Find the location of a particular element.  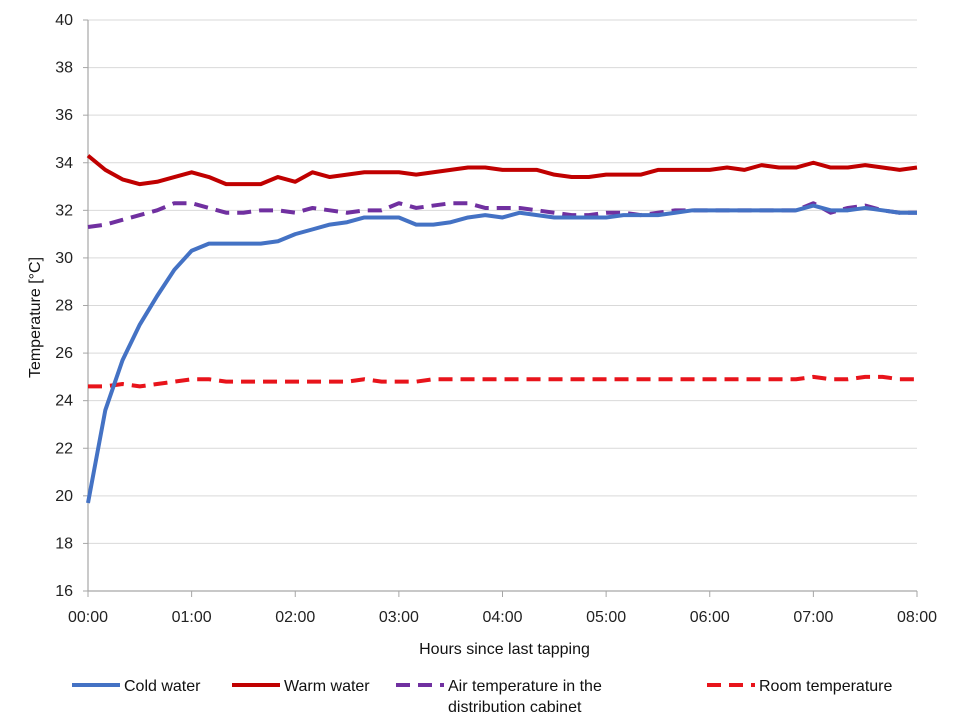

y-tick-label: 24 is located at coordinates (64, 401).